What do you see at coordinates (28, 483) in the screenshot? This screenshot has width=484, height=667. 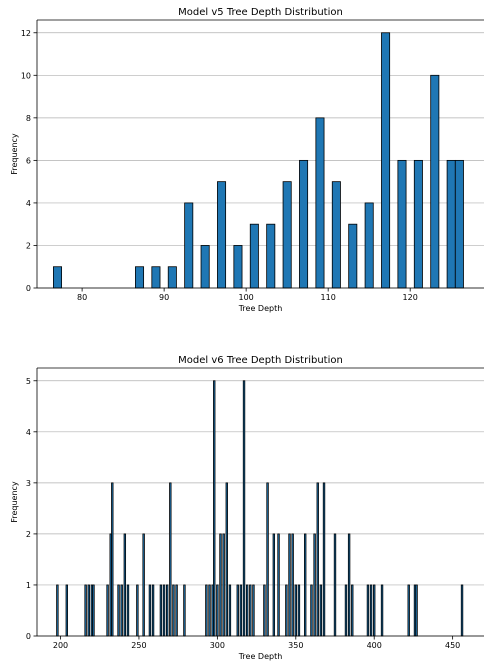 I see `v6-ytick-label-3: 3` at bounding box center [28, 483].